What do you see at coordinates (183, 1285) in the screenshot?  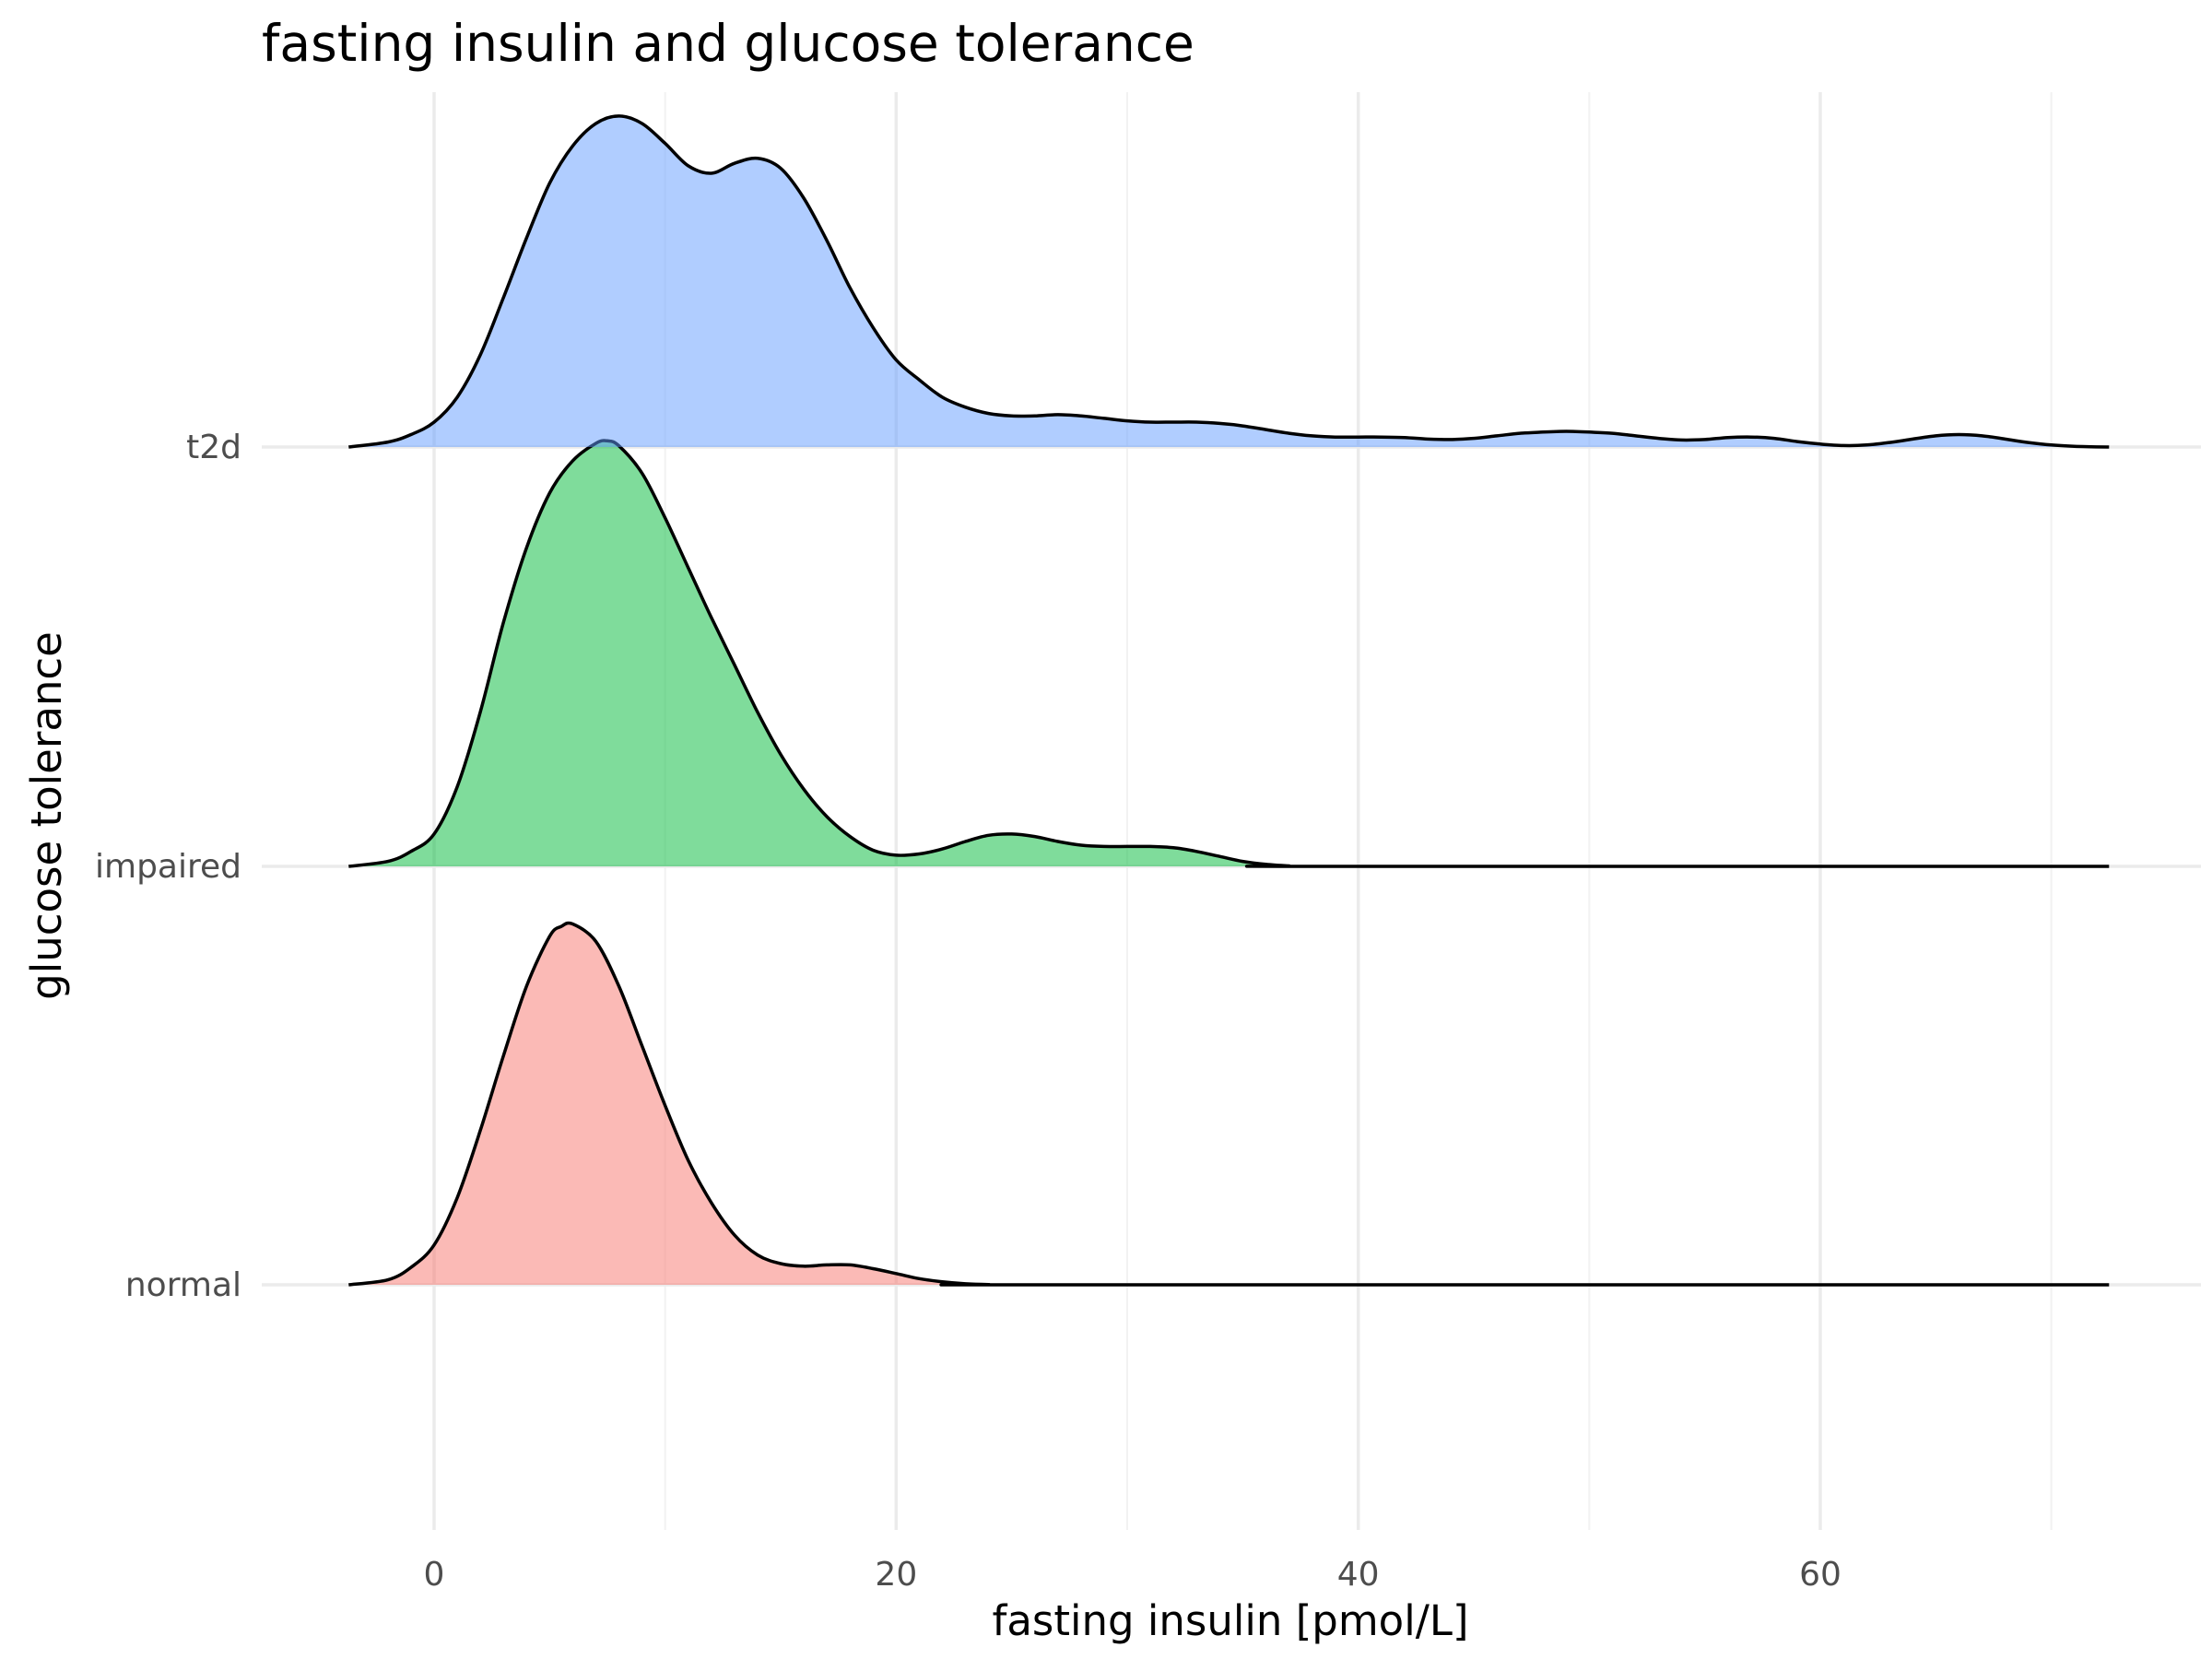 I see `y-tick-label-normal: normal` at bounding box center [183, 1285].